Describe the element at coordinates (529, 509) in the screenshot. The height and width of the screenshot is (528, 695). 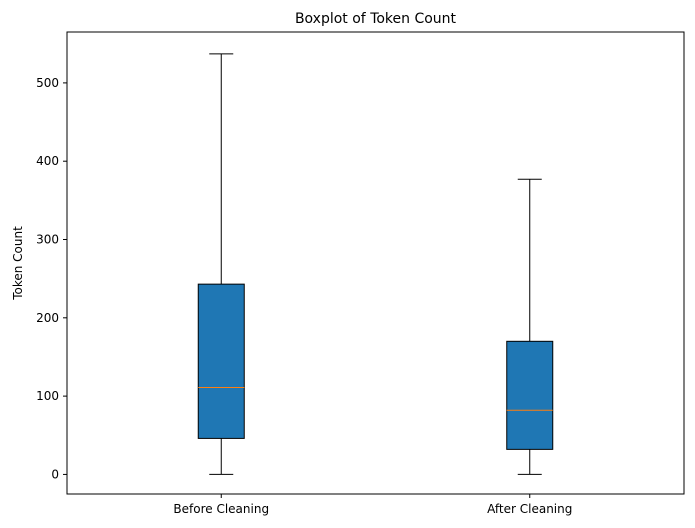
I see `x-tick-label: After Cleaning` at that location.